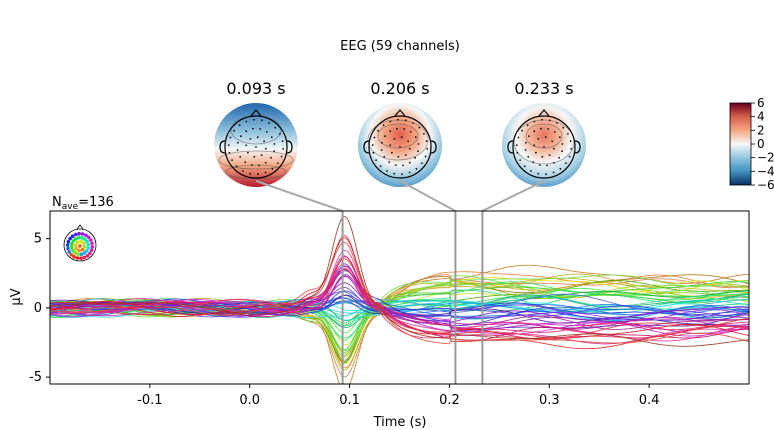 The image size is (774, 430). I want to click on x-tick-label: 0.0, so click(249, 400).